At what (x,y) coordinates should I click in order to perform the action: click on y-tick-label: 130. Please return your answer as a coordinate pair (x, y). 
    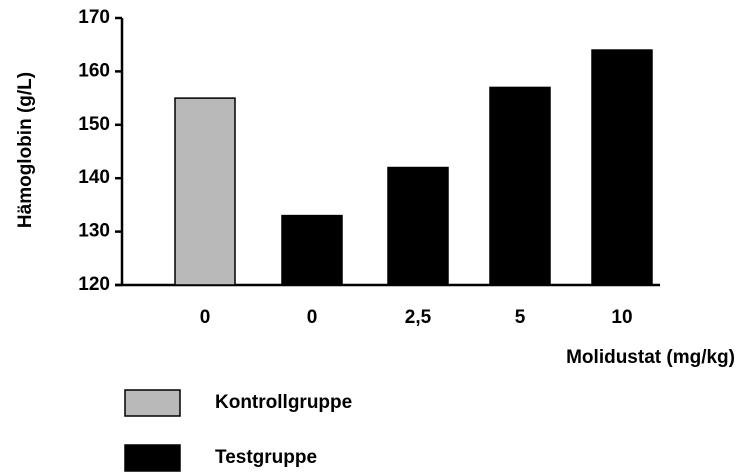
    Looking at the image, I should click on (94, 231).